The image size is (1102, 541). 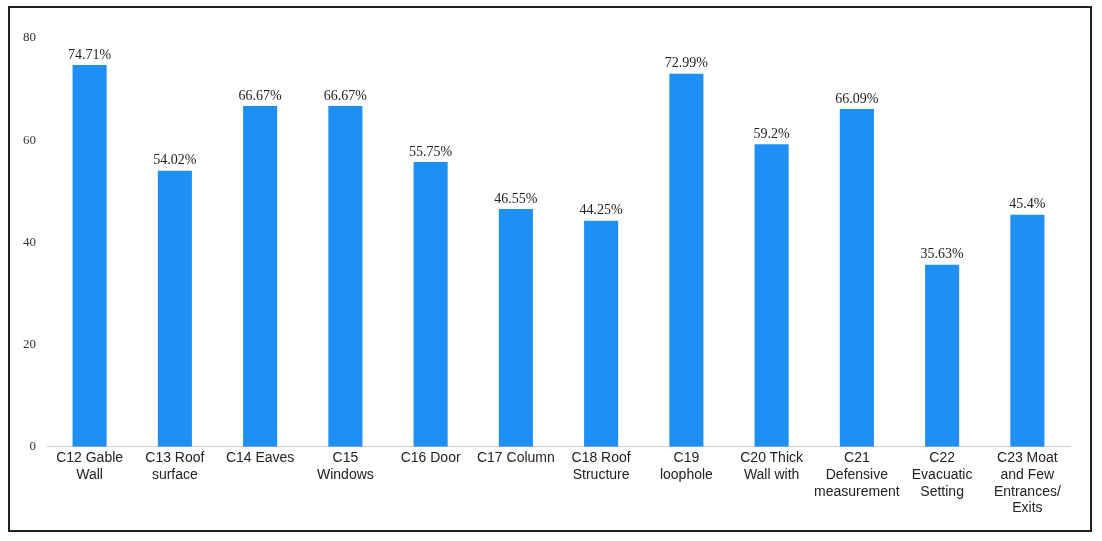 What do you see at coordinates (516, 198) in the screenshot?
I see `data-label: 46.55%` at bounding box center [516, 198].